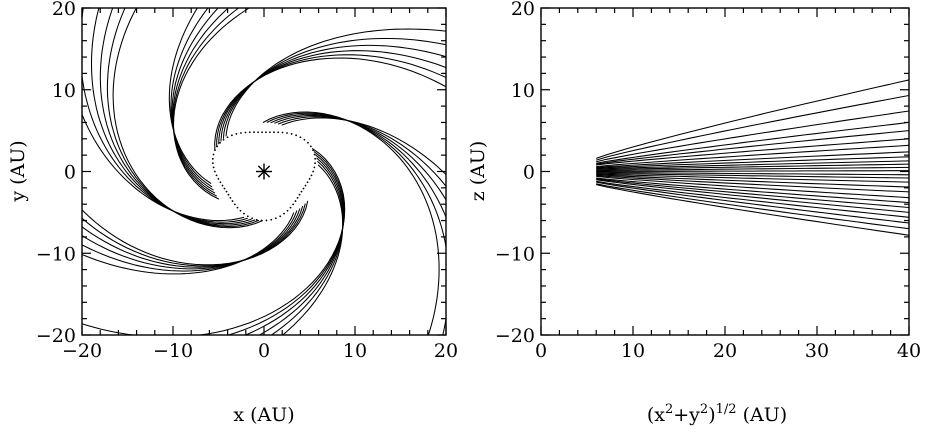 The width and height of the screenshot is (926, 437). What do you see at coordinates (656, 415) in the screenshot?
I see `rz-xlabel-base1: (x` at bounding box center [656, 415].